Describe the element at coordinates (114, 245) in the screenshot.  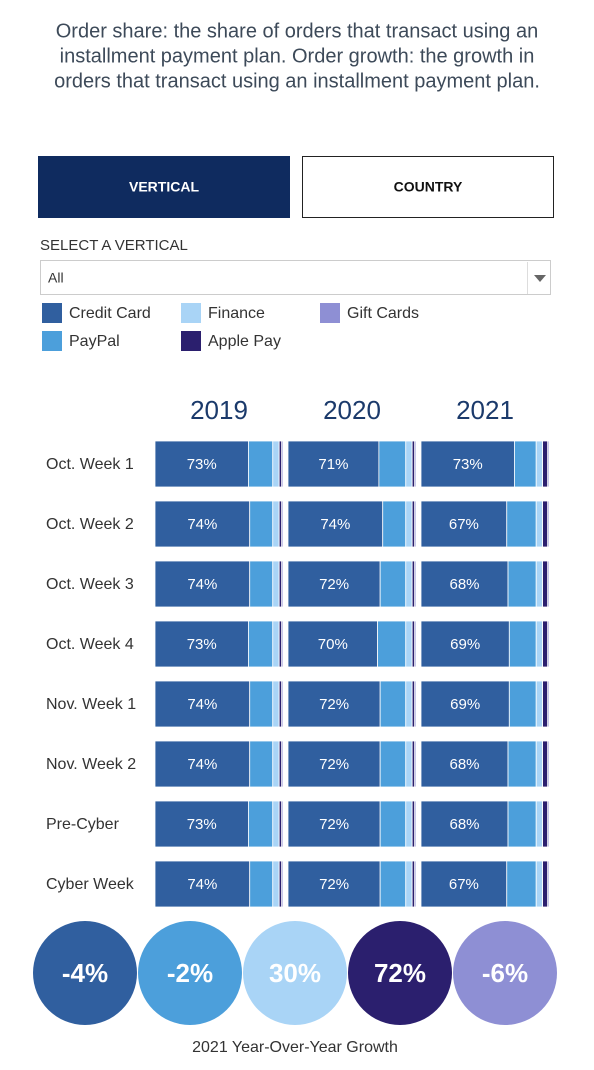
I see `filter-label: SELECT A VERTICAL` at that location.